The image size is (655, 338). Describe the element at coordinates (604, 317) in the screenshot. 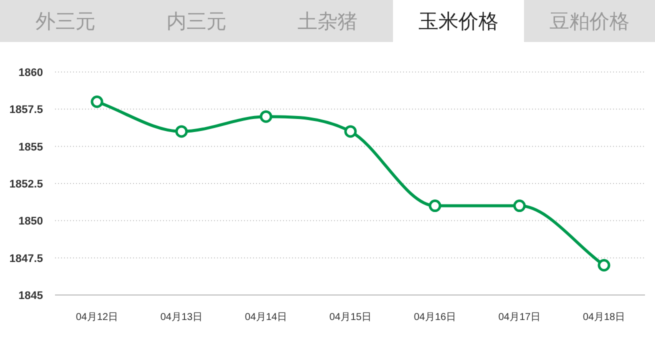

I see `x-tick-label: 04月18日` at that location.